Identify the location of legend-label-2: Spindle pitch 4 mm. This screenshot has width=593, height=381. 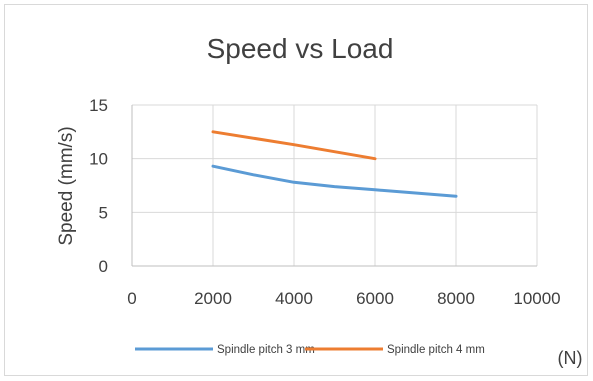
(436, 350).